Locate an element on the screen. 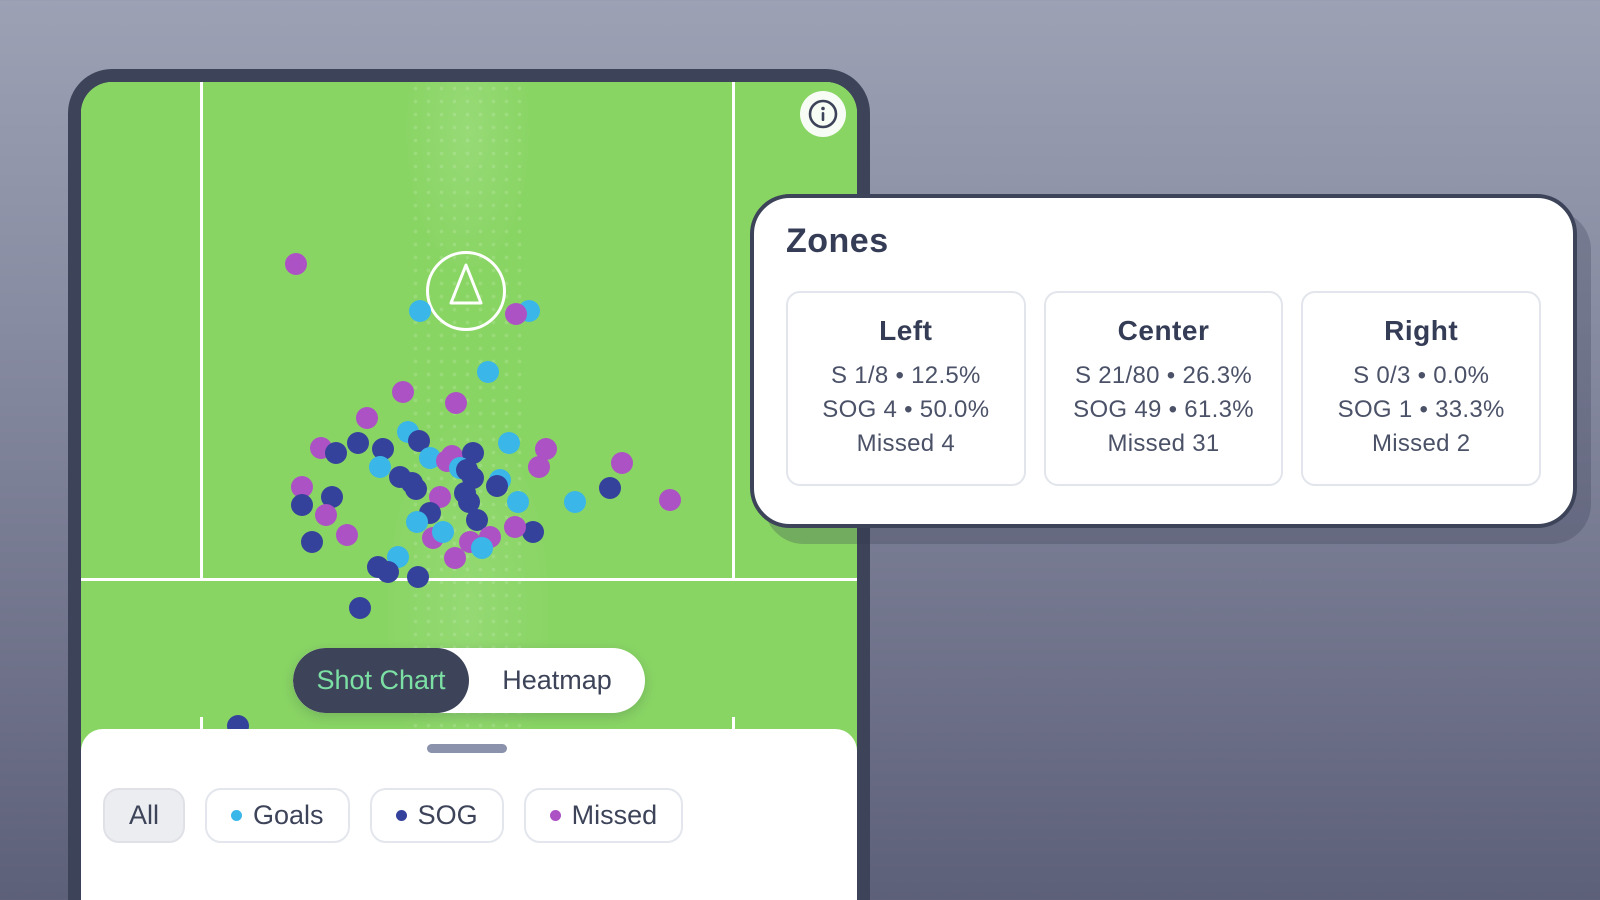 The height and width of the screenshot is (900, 1600). shot-filter-bar: All Goals SOG Missed is located at coordinates (393, 815).